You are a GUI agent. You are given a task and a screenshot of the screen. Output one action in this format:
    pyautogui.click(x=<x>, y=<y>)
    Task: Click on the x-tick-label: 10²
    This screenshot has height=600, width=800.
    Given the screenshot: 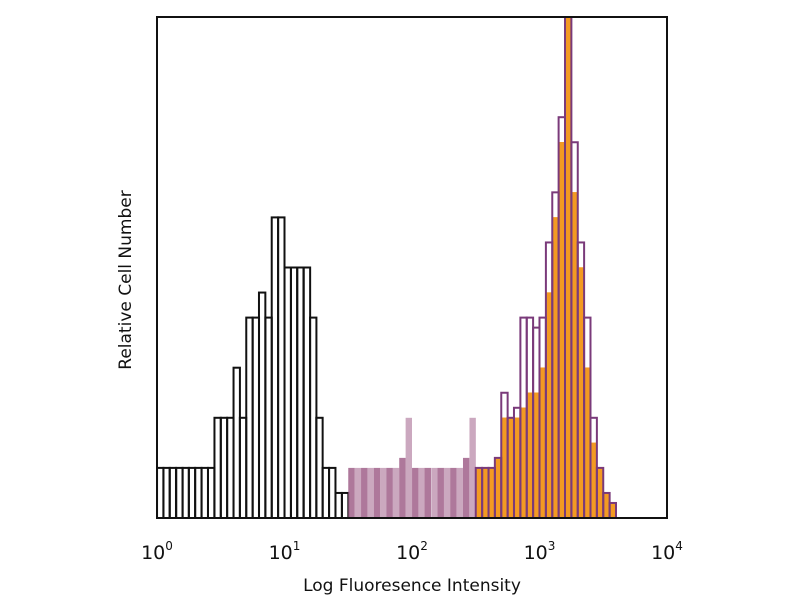 What is the action you would take?
    pyautogui.click(x=412, y=551)
    